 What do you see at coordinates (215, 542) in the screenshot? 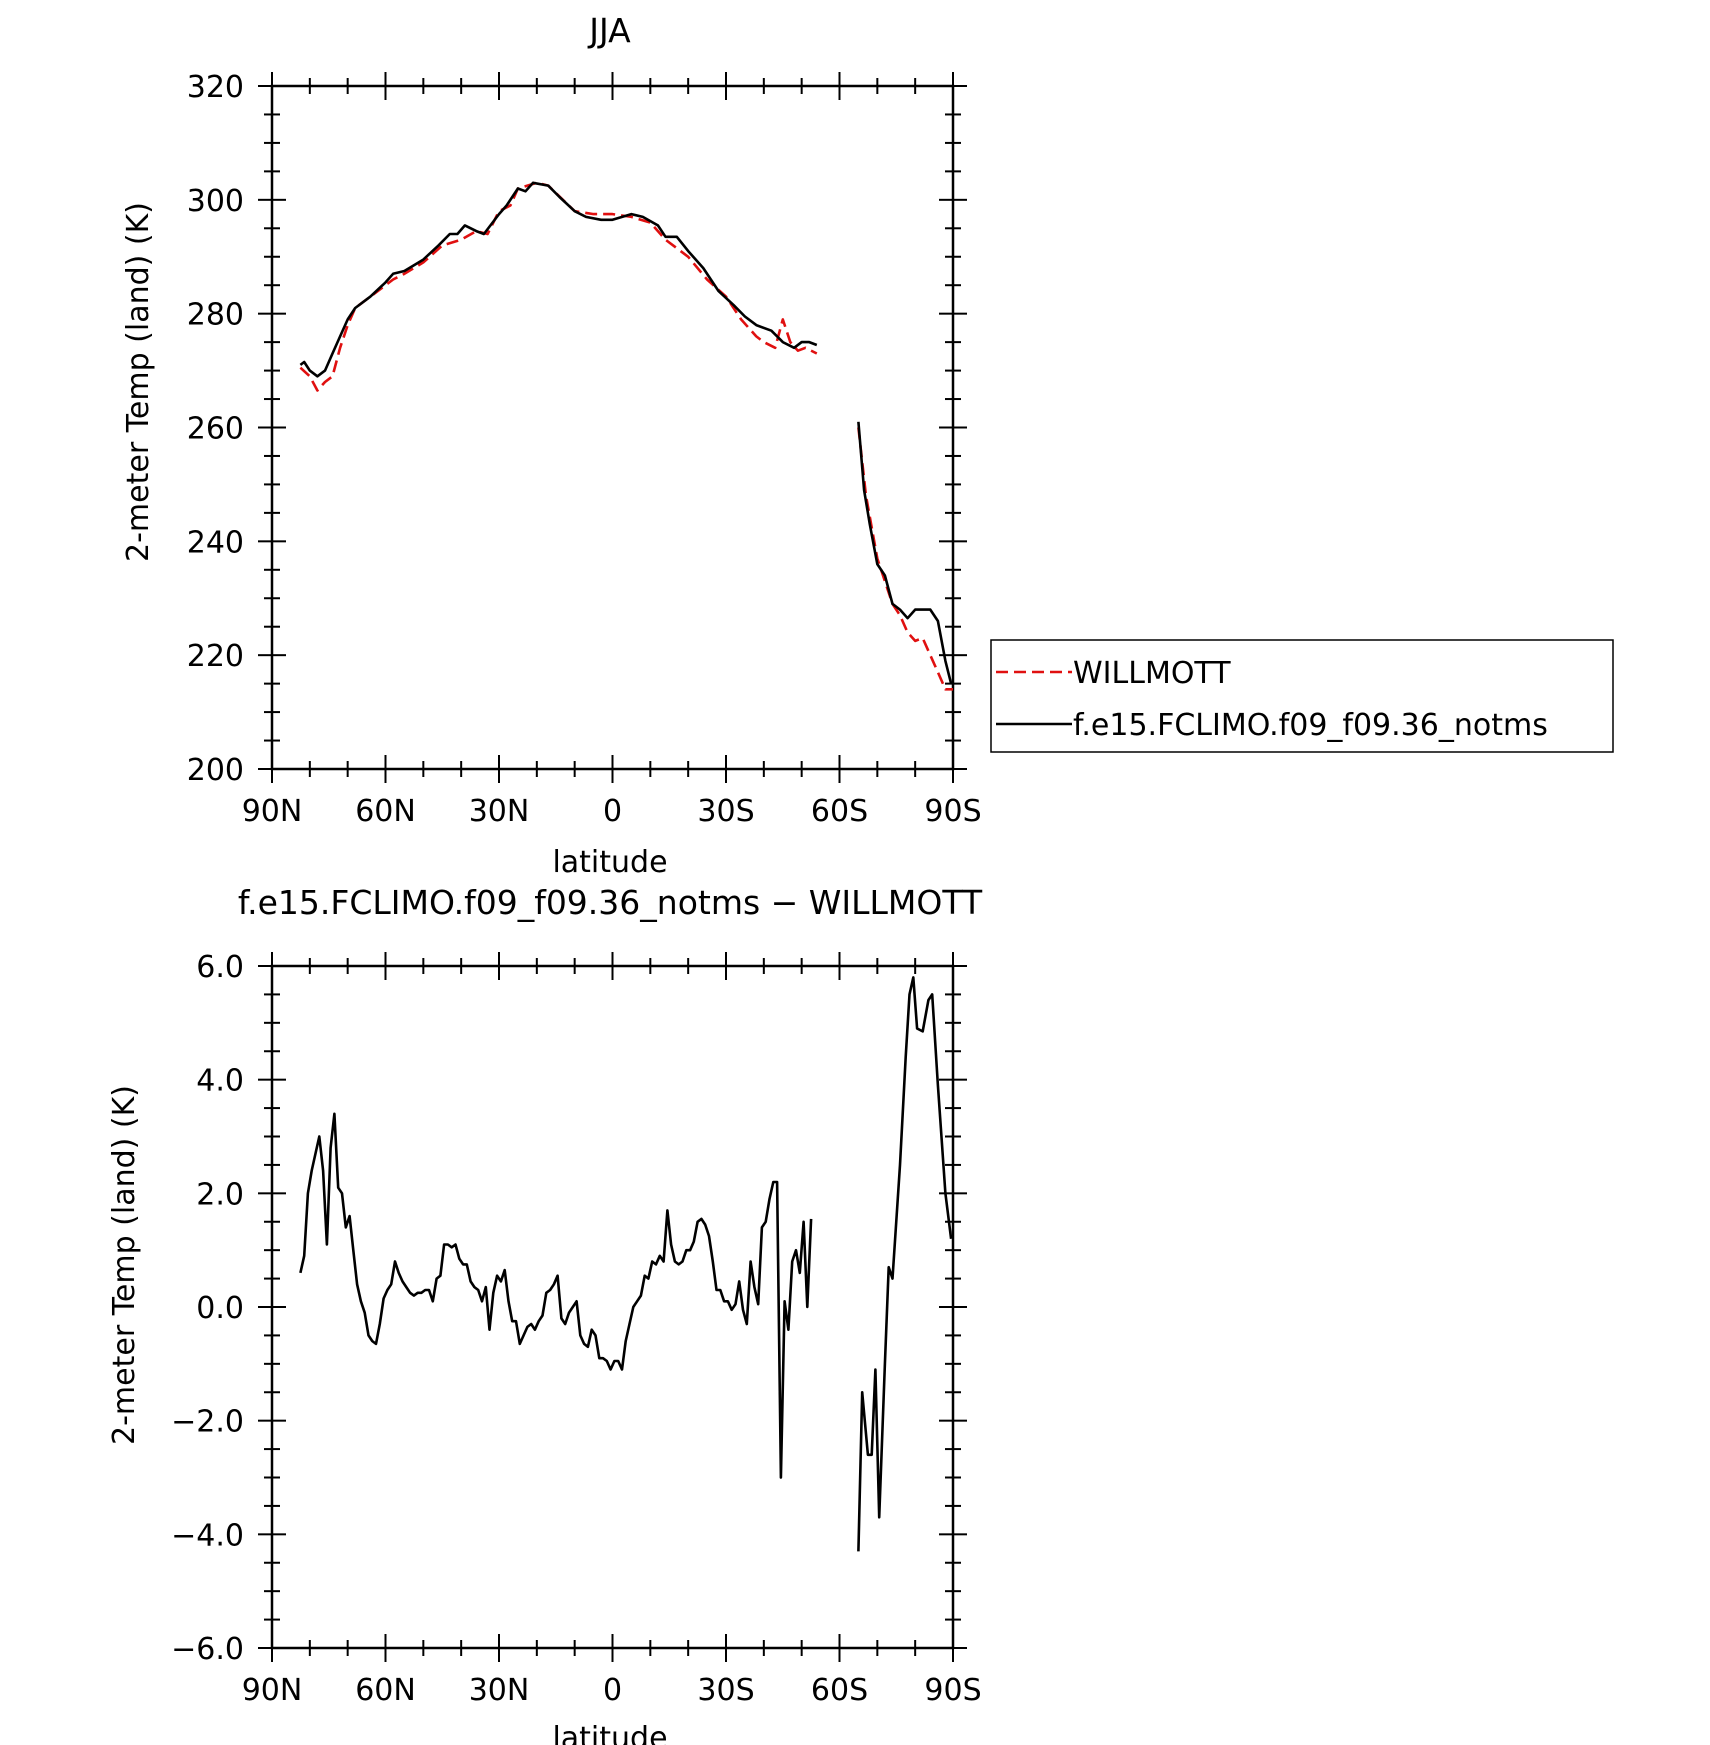
I see `y-tick-label-top: 240` at bounding box center [215, 542].